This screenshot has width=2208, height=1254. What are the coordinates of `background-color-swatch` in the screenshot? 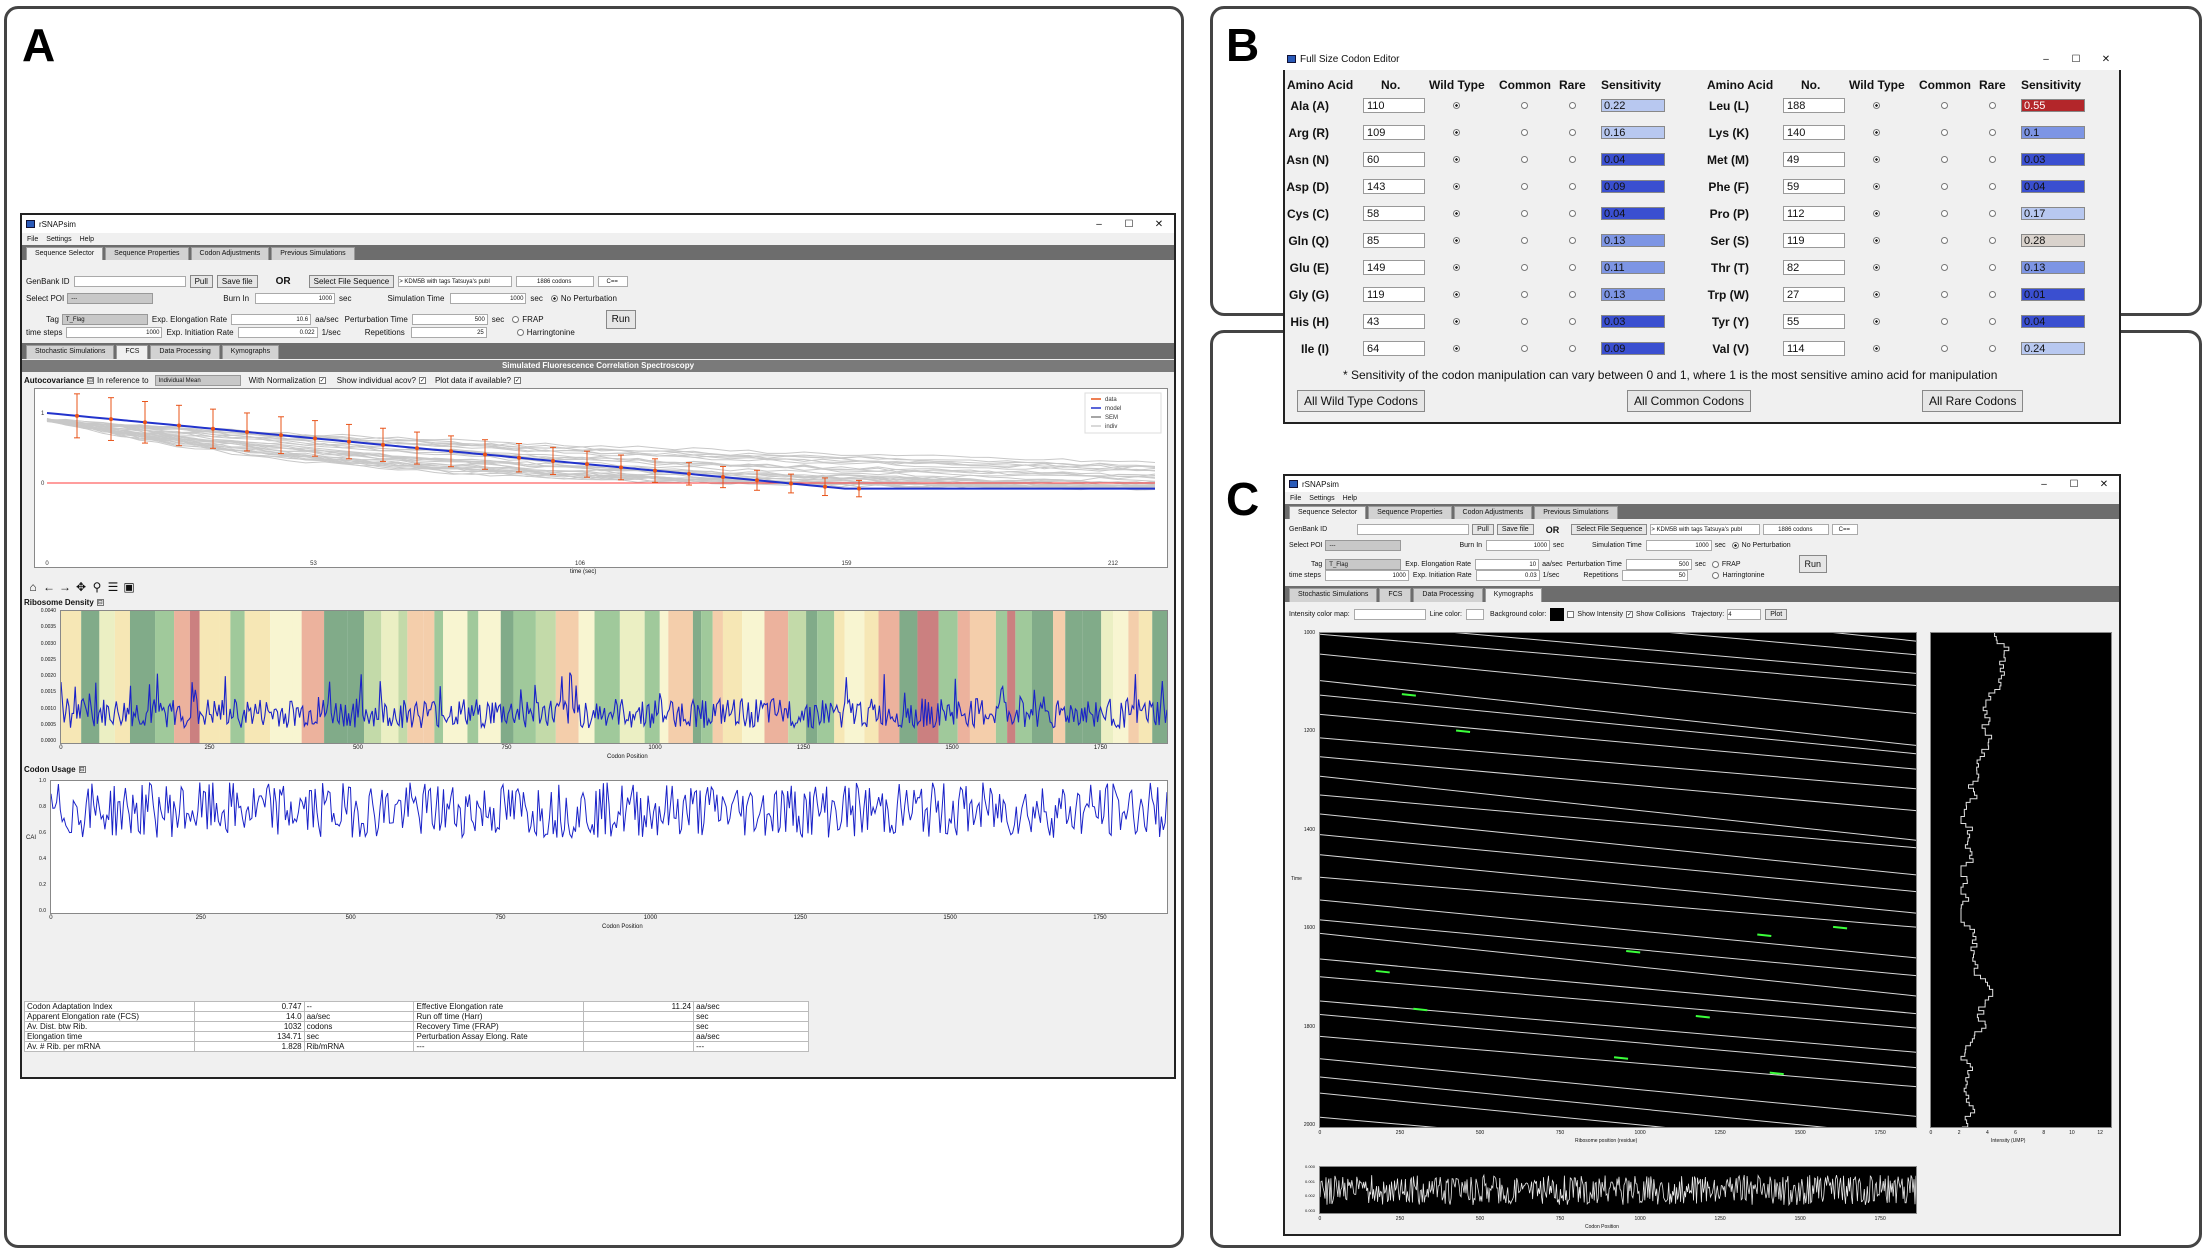 It's located at (1557, 614).